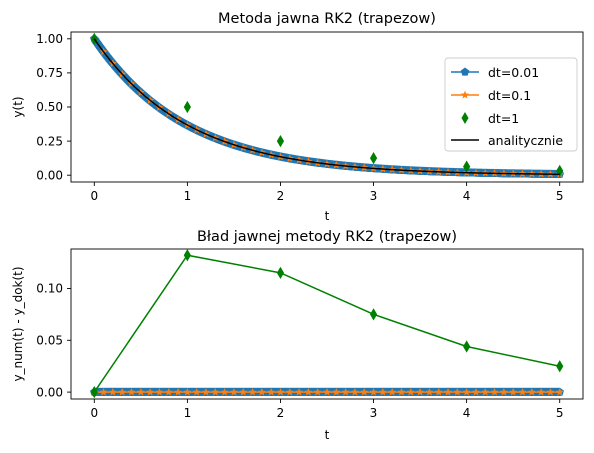 The height and width of the screenshot is (453, 594). I want to click on bottom-y-tick-label: 0.05, so click(49, 341).